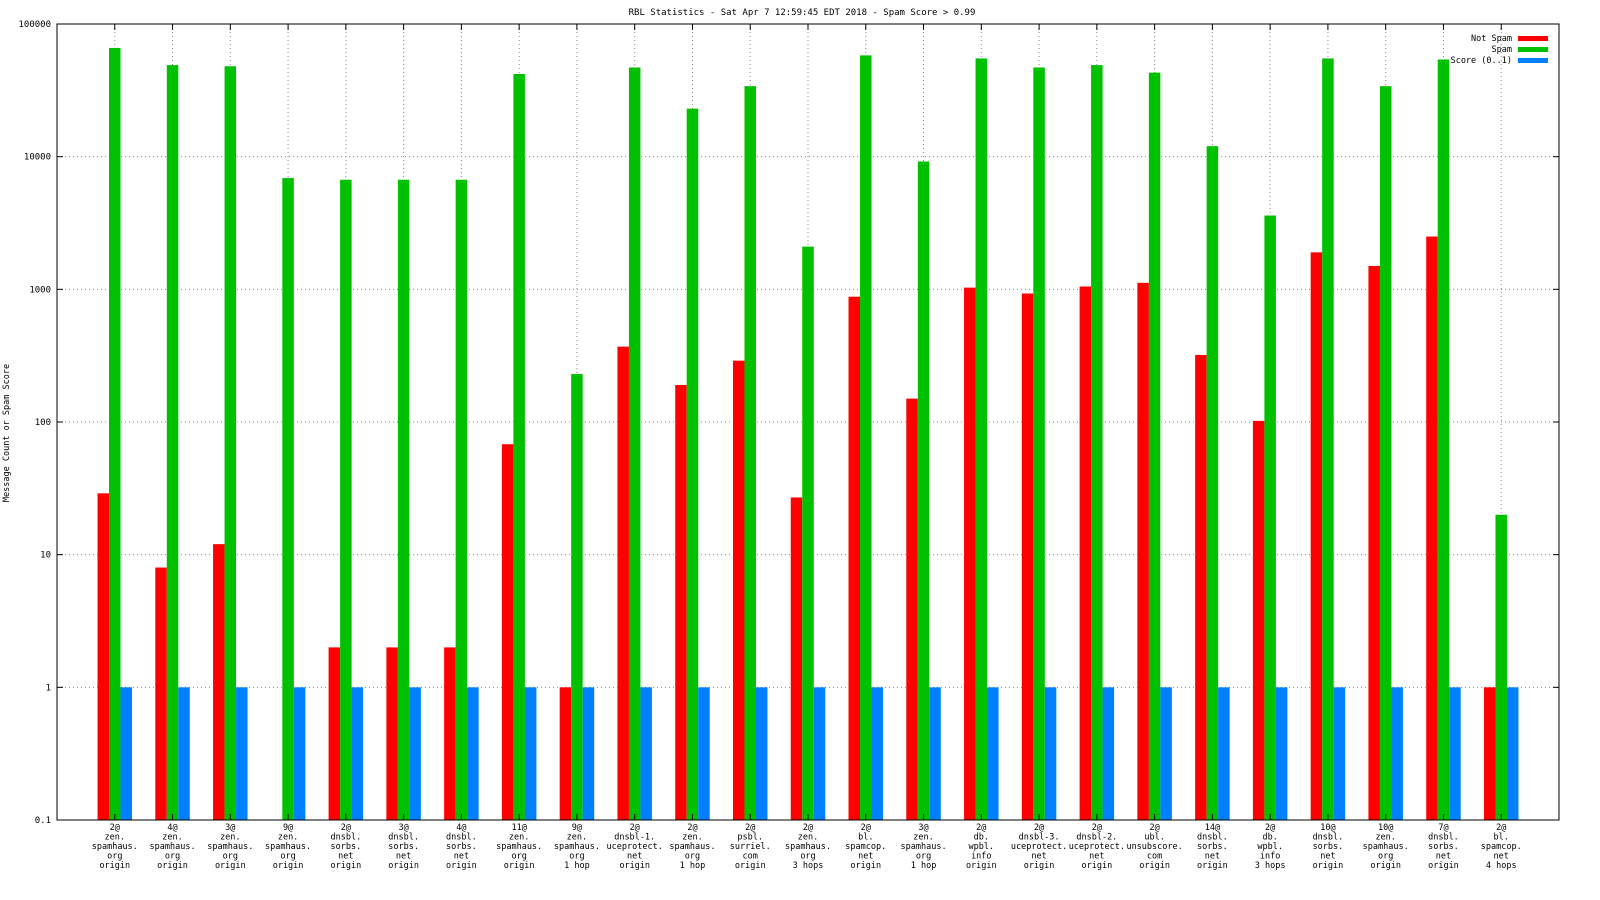 The width and height of the screenshot is (1600, 900). I want to click on x-tick-label-line: 3 hops, so click(1270, 866).